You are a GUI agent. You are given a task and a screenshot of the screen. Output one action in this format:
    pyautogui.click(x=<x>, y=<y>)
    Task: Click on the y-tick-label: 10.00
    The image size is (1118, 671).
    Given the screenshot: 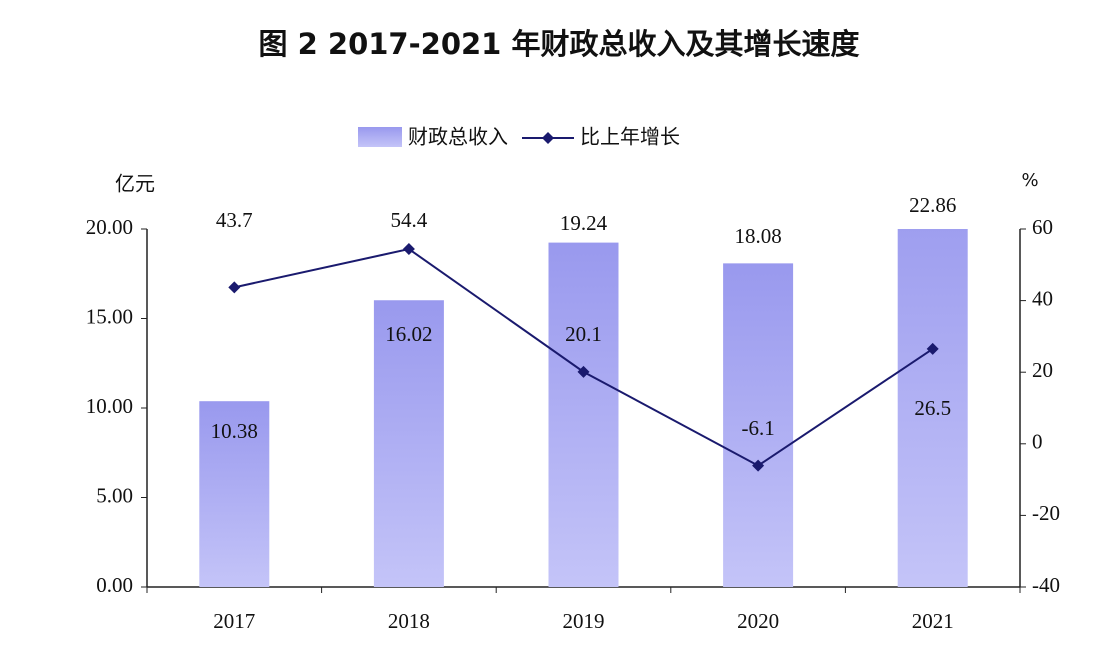 What is the action you would take?
    pyautogui.click(x=109, y=406)
    